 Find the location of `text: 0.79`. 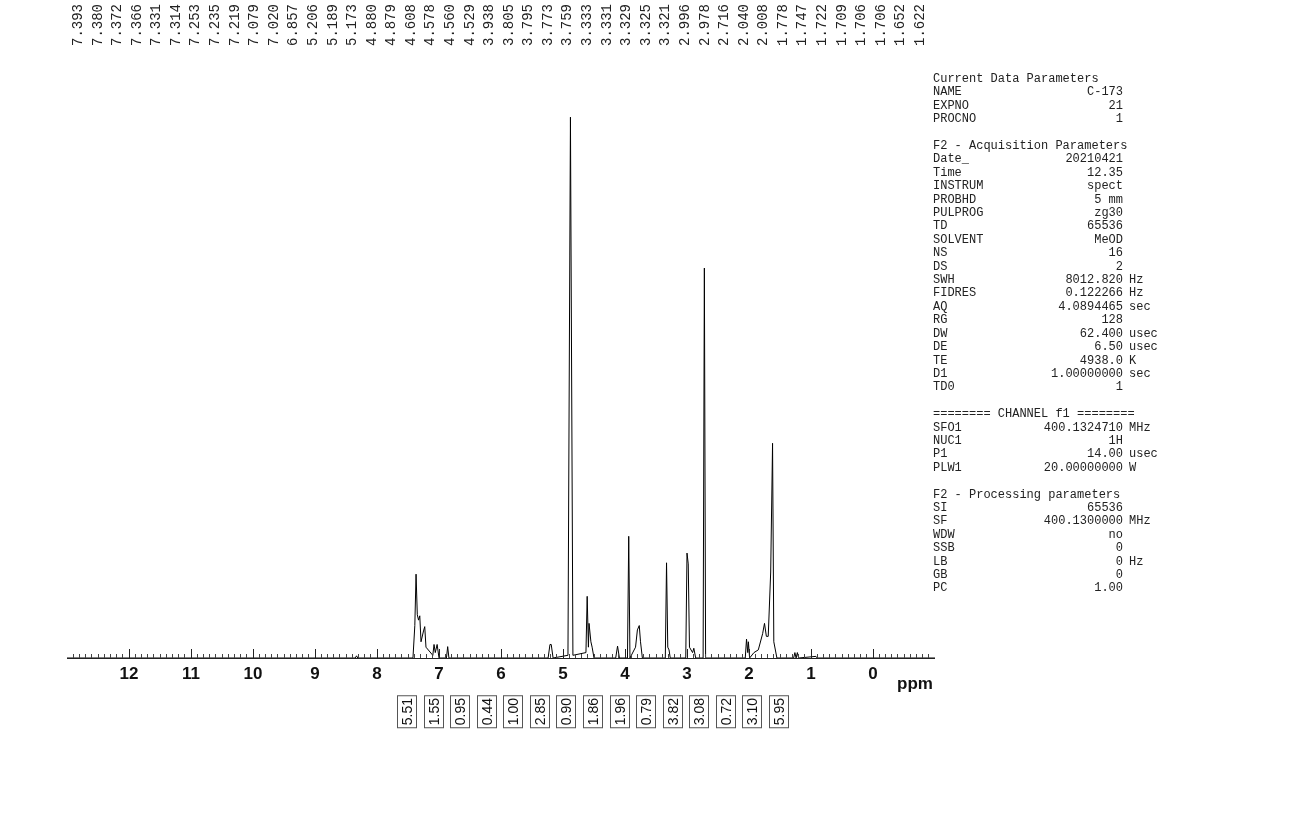

text: 0.79 is located at coordinates (646, 712).